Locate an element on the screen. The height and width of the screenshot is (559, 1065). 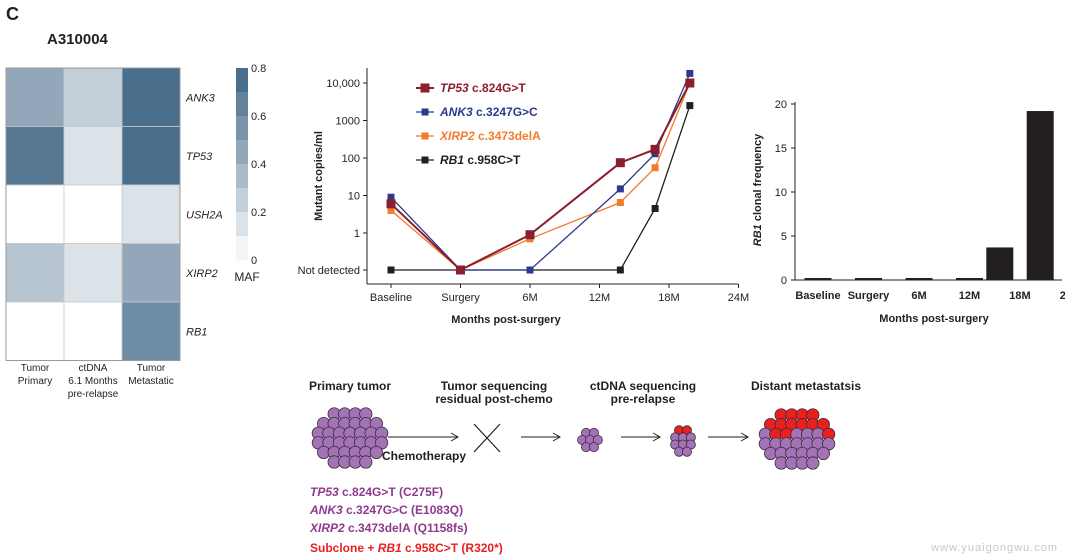
colorbar-tick-label: 0 is located at coordinates (254, 261).